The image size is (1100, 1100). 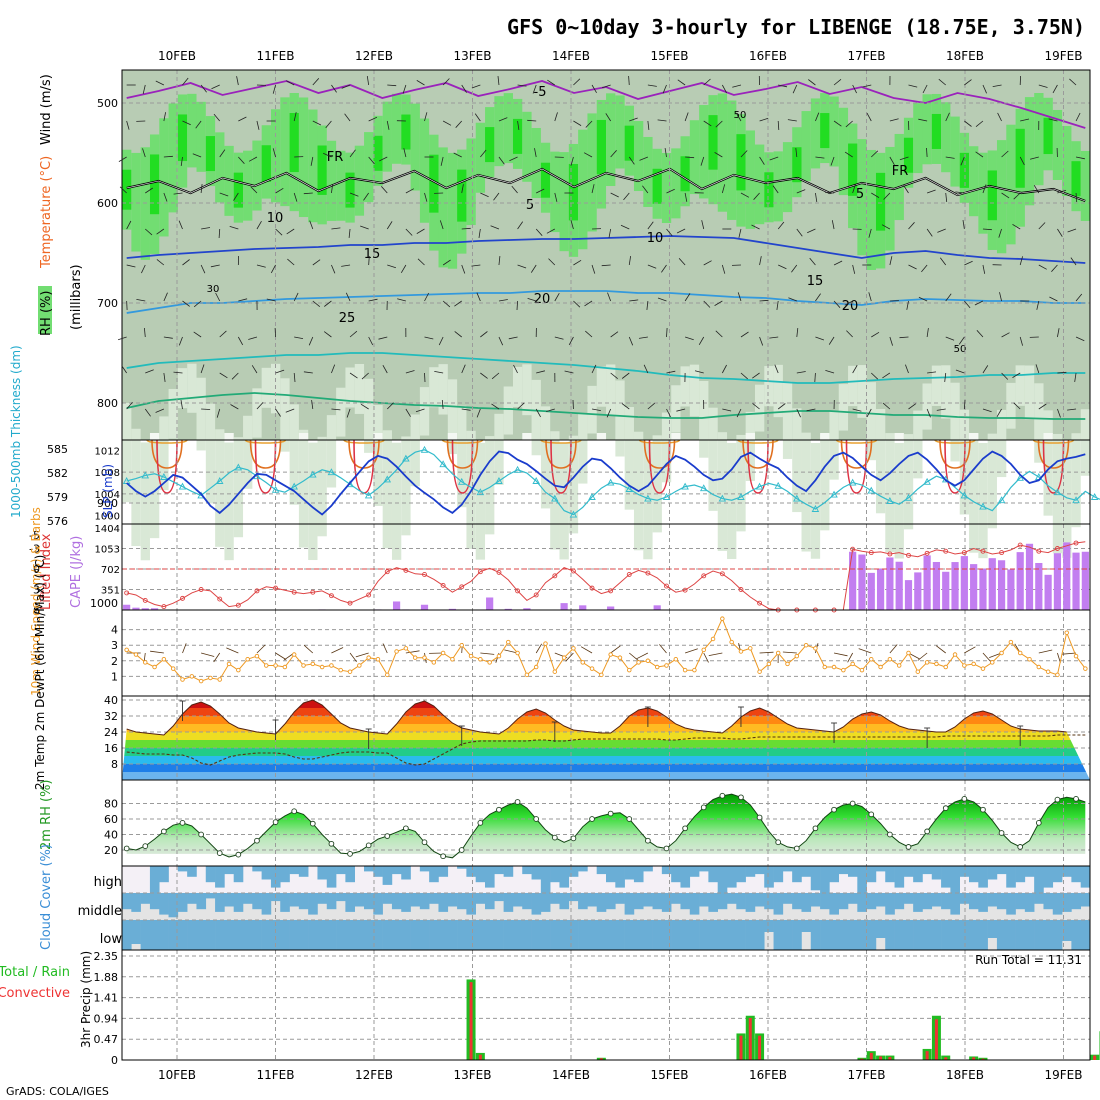 What do you see at coordinates (111, 748) in the screenshot?
I see `temp-tick: 16` at bounding box center [111, 748].